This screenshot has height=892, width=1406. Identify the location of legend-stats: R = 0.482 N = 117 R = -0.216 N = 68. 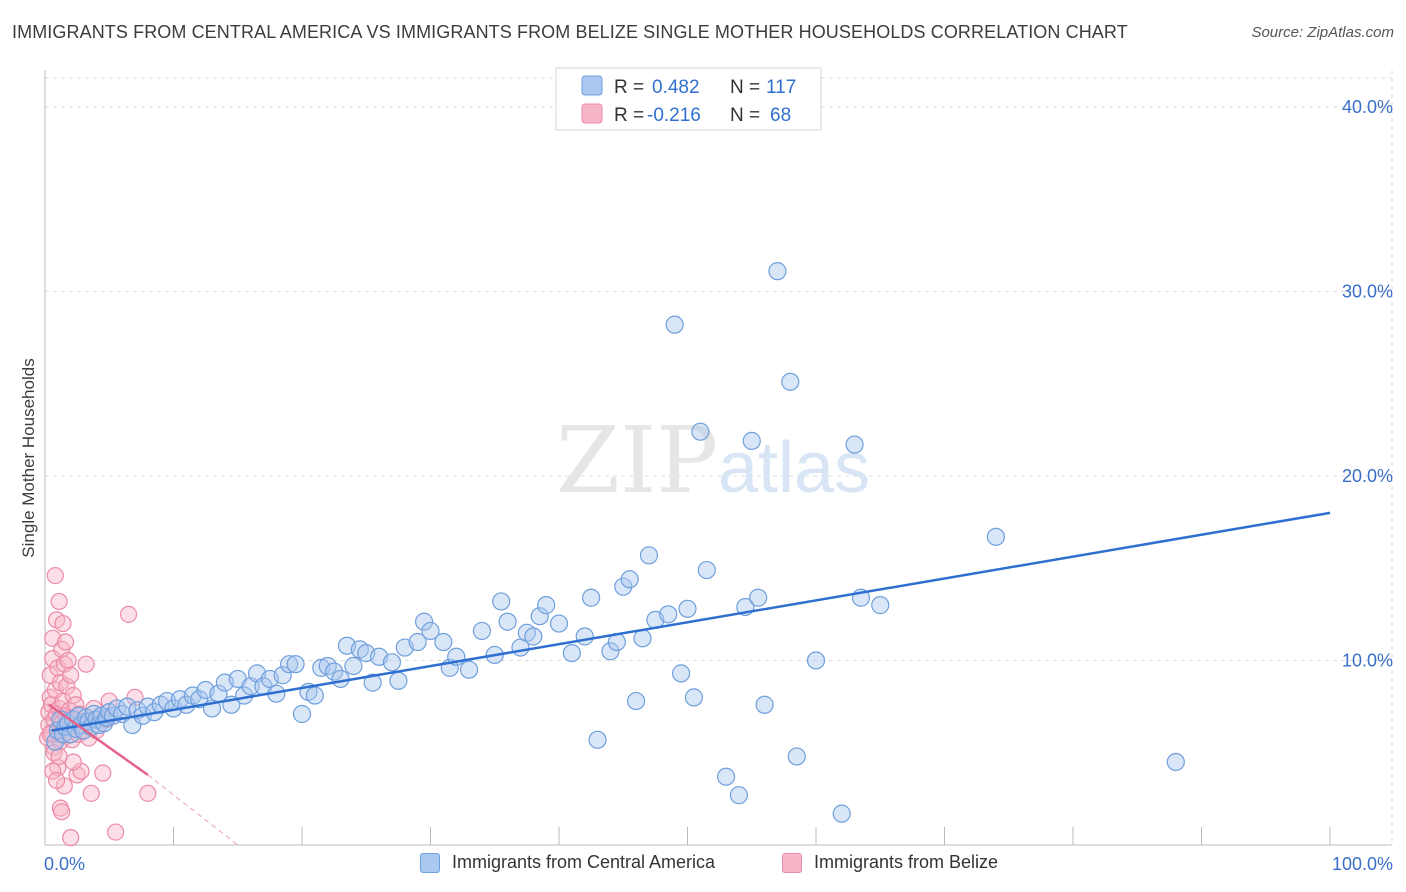
(688, 99).